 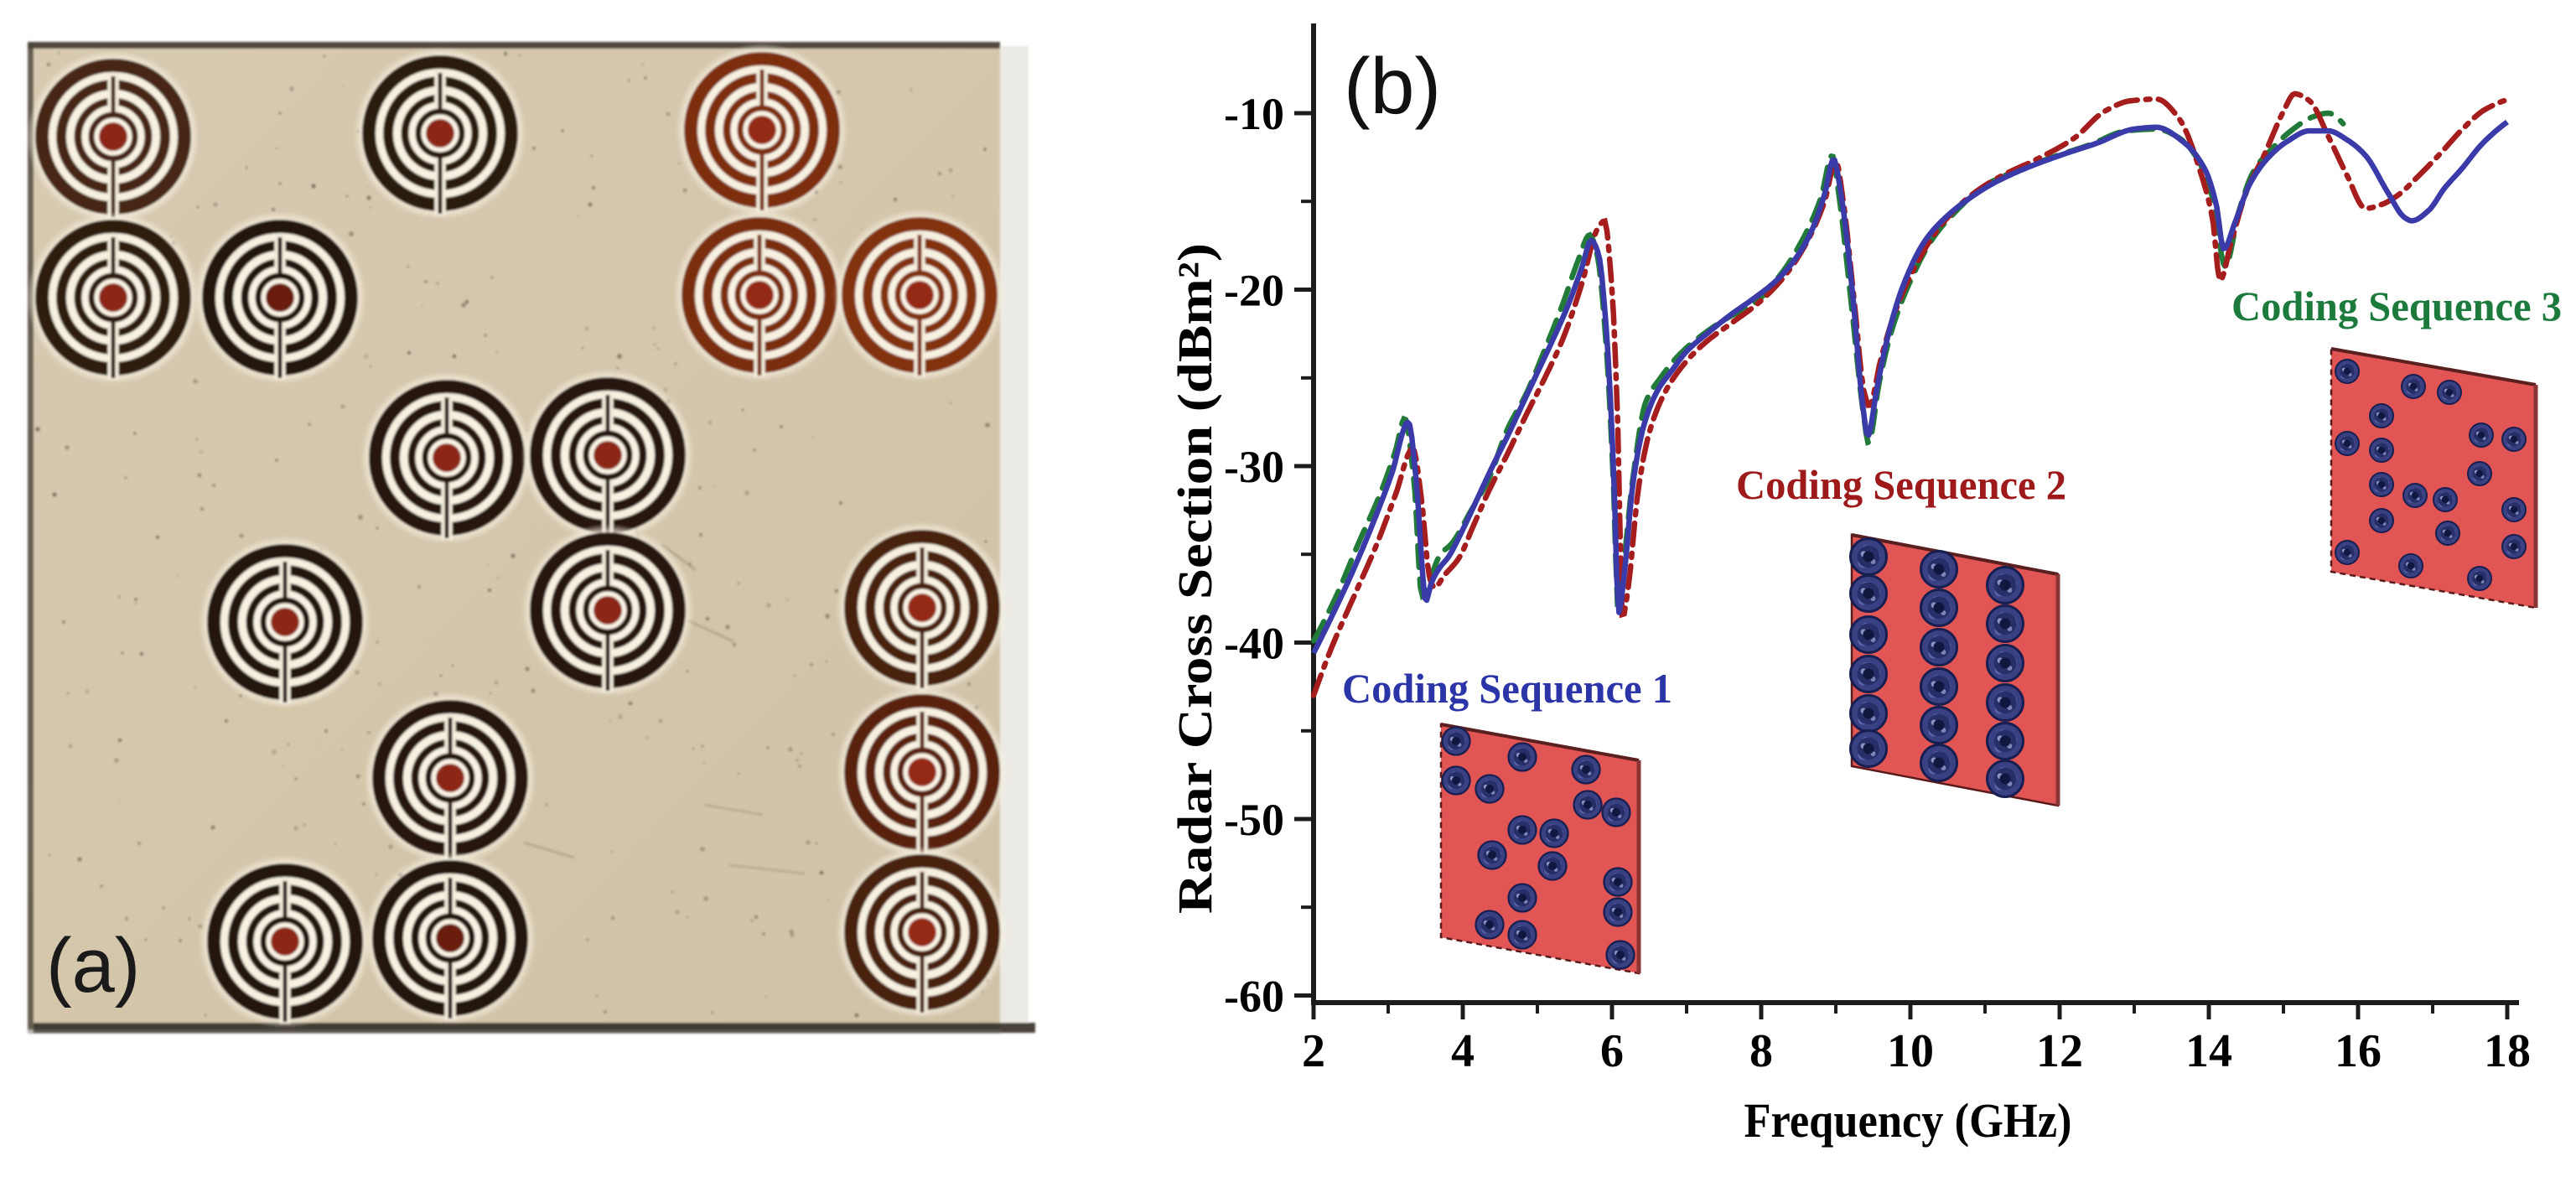 I want to click on svg-text: 14, so click(x=2208, y=1051).